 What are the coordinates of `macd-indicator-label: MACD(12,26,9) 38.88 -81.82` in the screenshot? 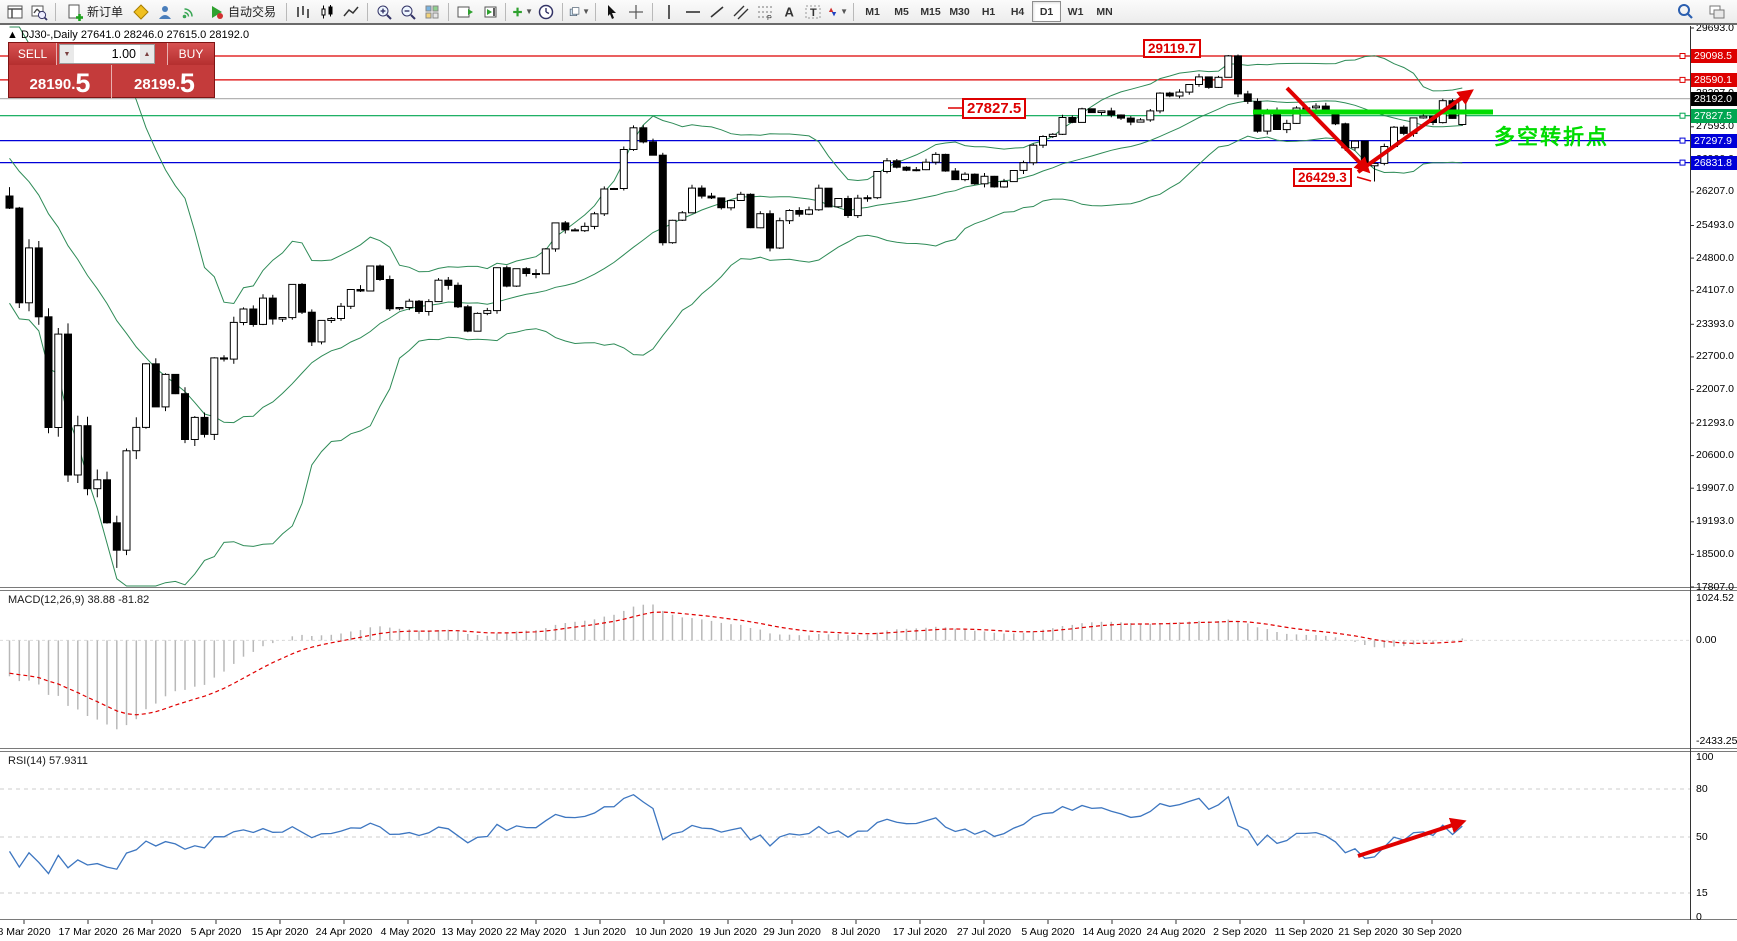 It's located at (78, 600).